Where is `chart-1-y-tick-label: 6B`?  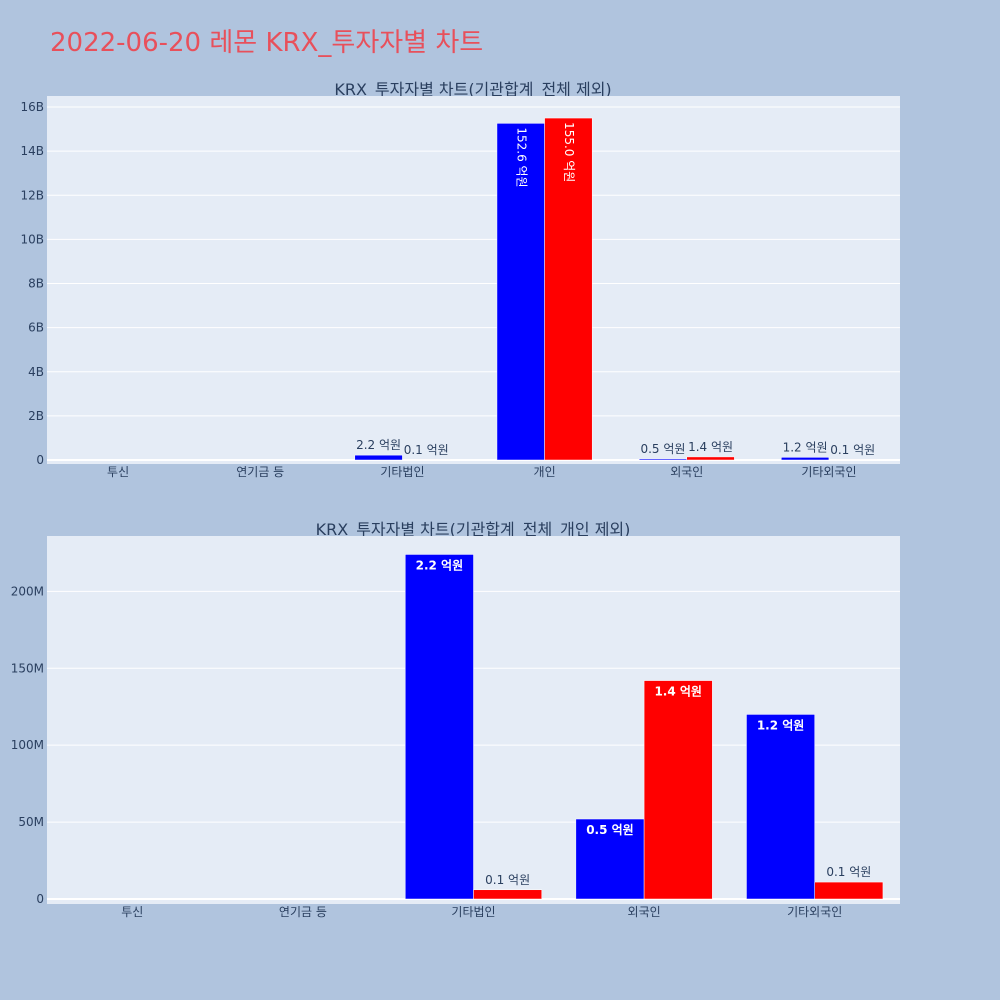
chart-1-y-tick-label: 6B is located at coordinates (36, 328).